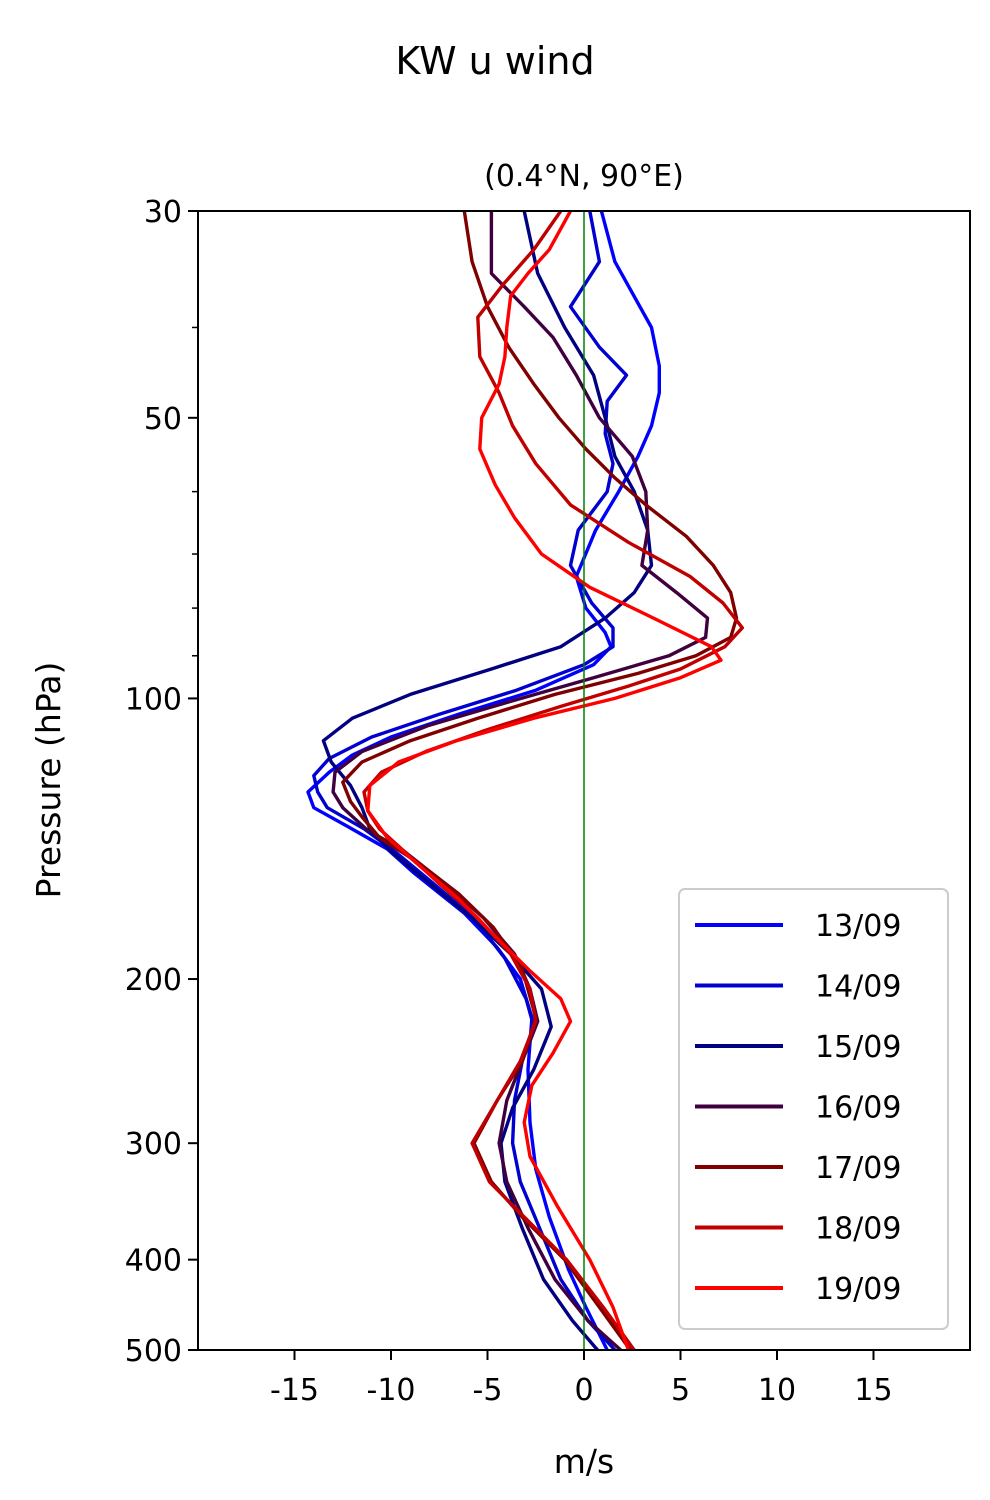 This screenshot has width=990, height=1500. I want to click on x-tick-label: 5, so click(680, 1390).